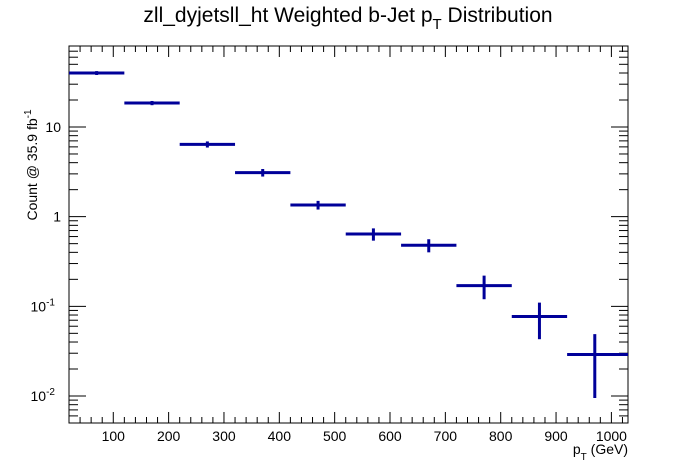 The image size is (696, 472). I want to click on y-tick-label-exponent: -1, so click(50, 302).